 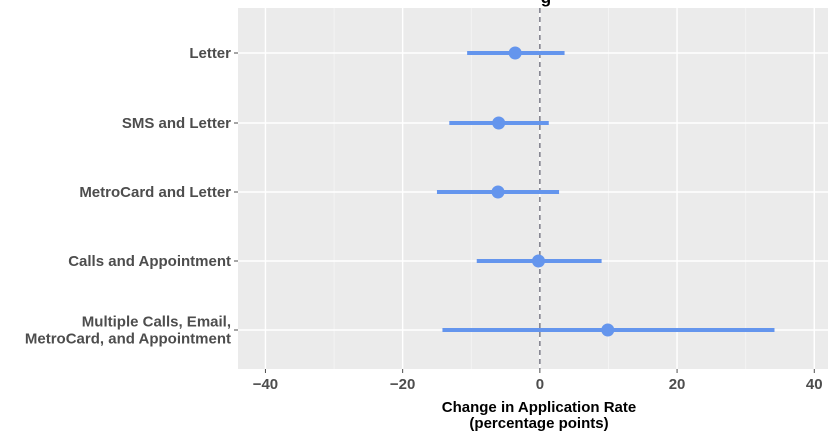 What do you see at coordinates (149, 261) in the screenshot?
I see `y-tick-label: Calls and Appointment` at bounding box center [149, 261].